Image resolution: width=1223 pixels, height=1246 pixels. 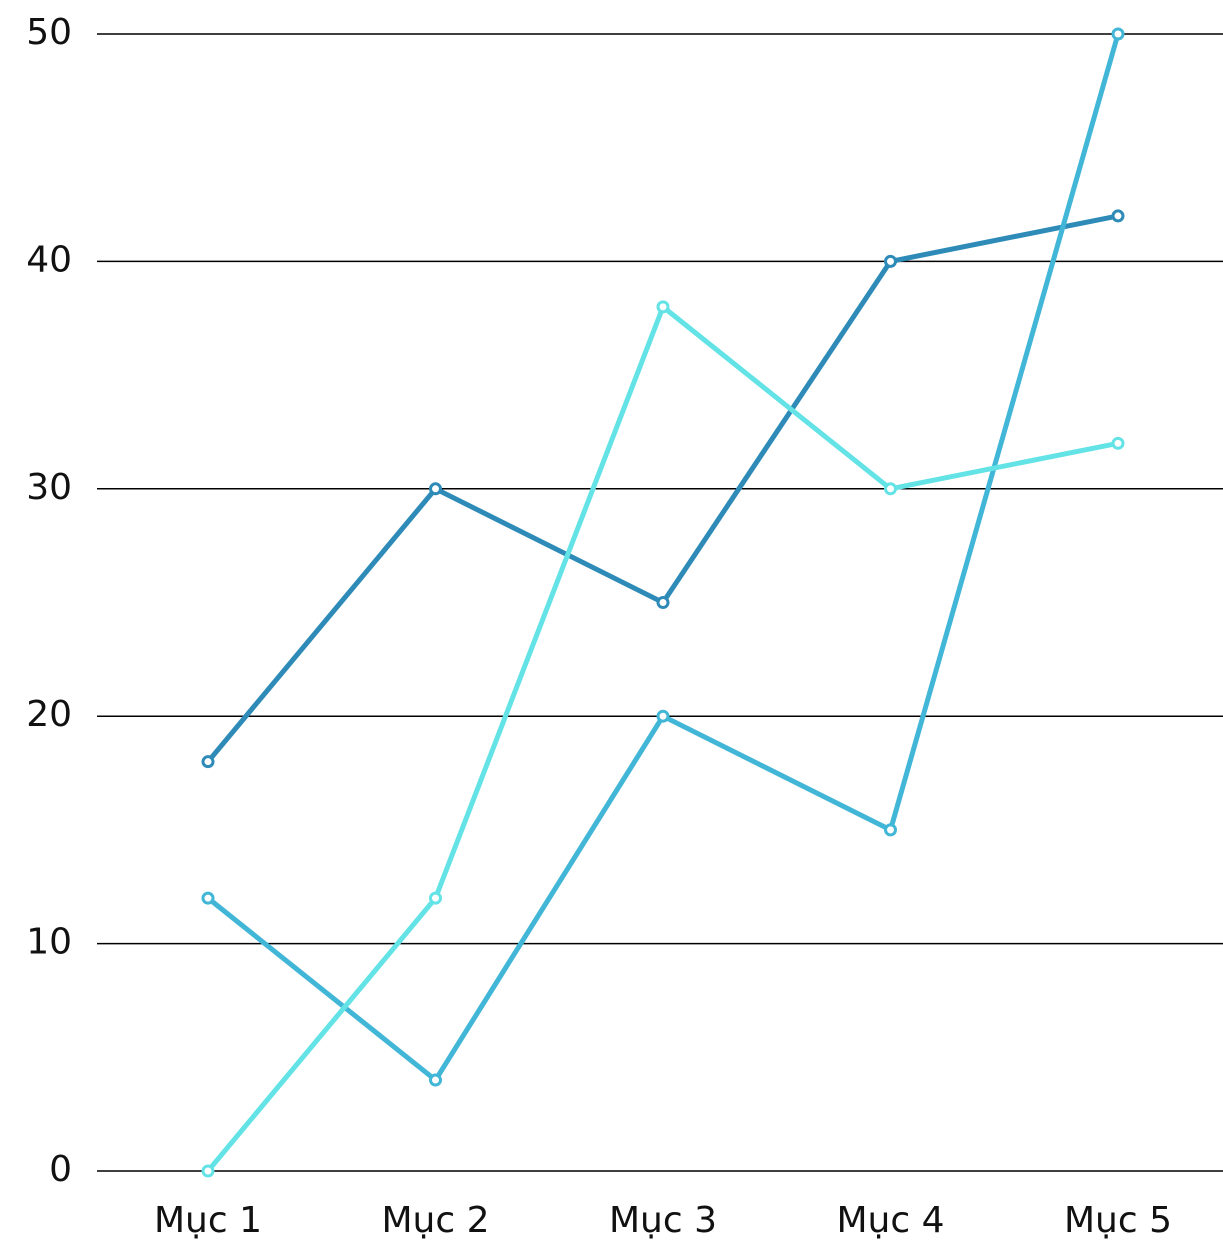 I want to click on y-tick-label: 40, so click(x=49, y=259).